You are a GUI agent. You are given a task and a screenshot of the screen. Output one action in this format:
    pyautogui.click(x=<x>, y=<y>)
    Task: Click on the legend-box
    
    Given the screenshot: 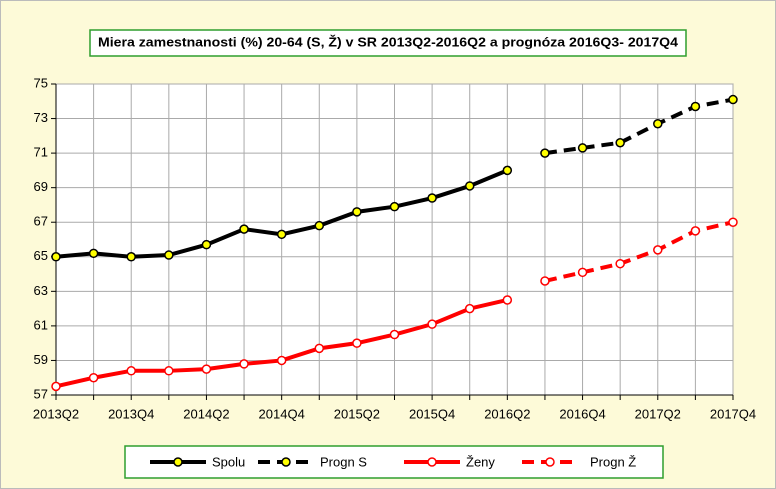 What is the action you would take?
    pyautogui.click(x=394, y=462)
    